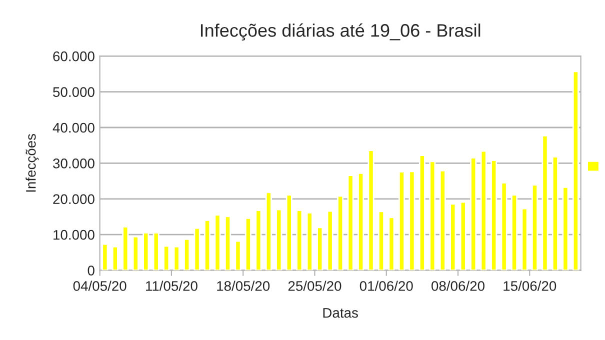  What do you see at coordinates (315, 285) in the screenshot?
I see `x-tick-label: 25/05/20` at bounding box center [315, 285].